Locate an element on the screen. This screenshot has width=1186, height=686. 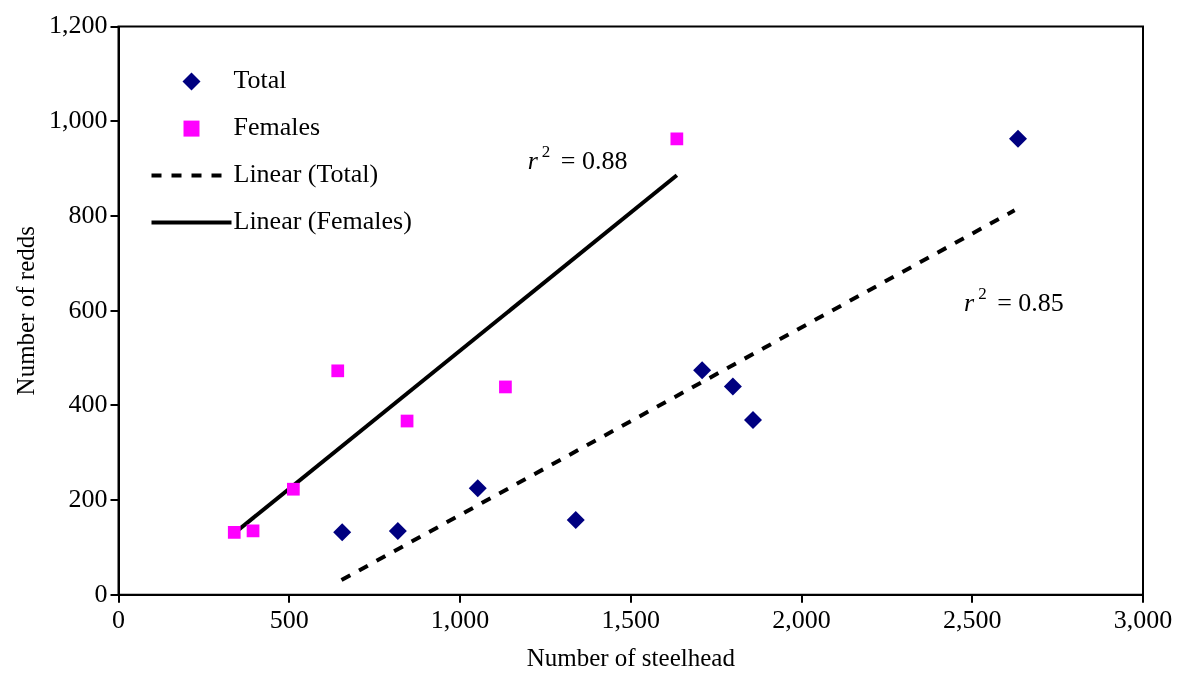
legend-label: Linear (Females) is located at coordinates (322, 221).